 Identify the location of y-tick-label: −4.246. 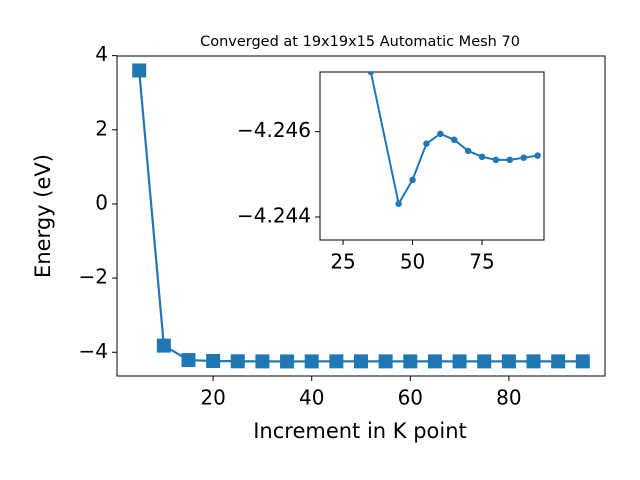
(274, 130).